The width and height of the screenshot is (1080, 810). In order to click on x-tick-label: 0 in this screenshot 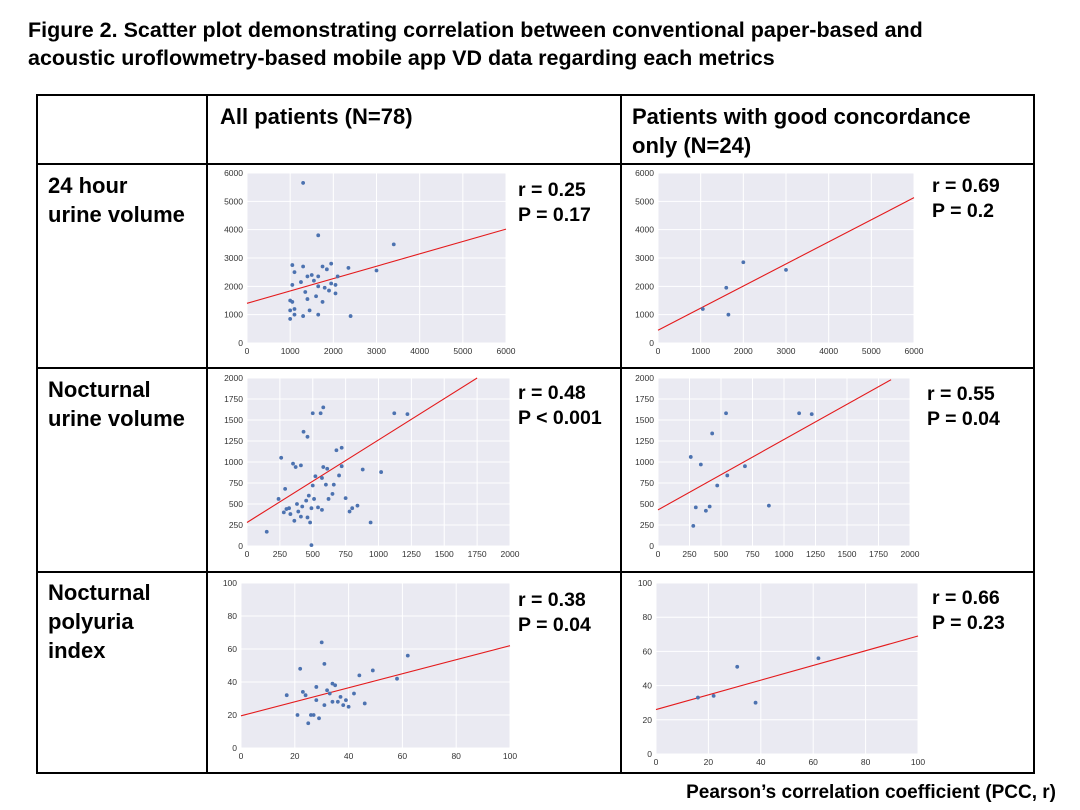, I will do `click(247, 351)`.